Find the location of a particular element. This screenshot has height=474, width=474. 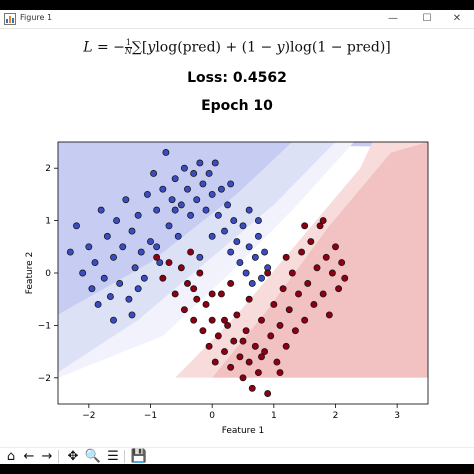

x-tick-label: 3 is located at coordinates (397, 416).